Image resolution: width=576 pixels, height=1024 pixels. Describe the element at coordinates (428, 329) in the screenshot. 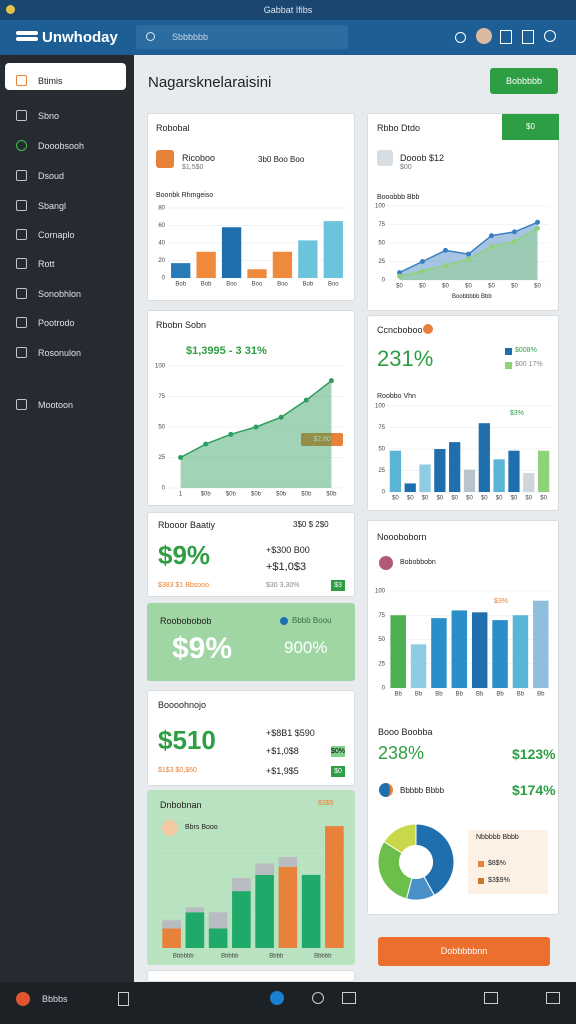

I see `dot` at that location.